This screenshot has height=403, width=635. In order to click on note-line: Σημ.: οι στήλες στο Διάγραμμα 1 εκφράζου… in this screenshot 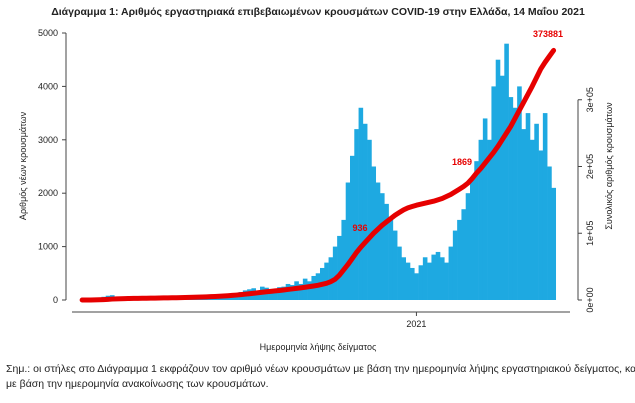, I will do `click(320, 369)`.